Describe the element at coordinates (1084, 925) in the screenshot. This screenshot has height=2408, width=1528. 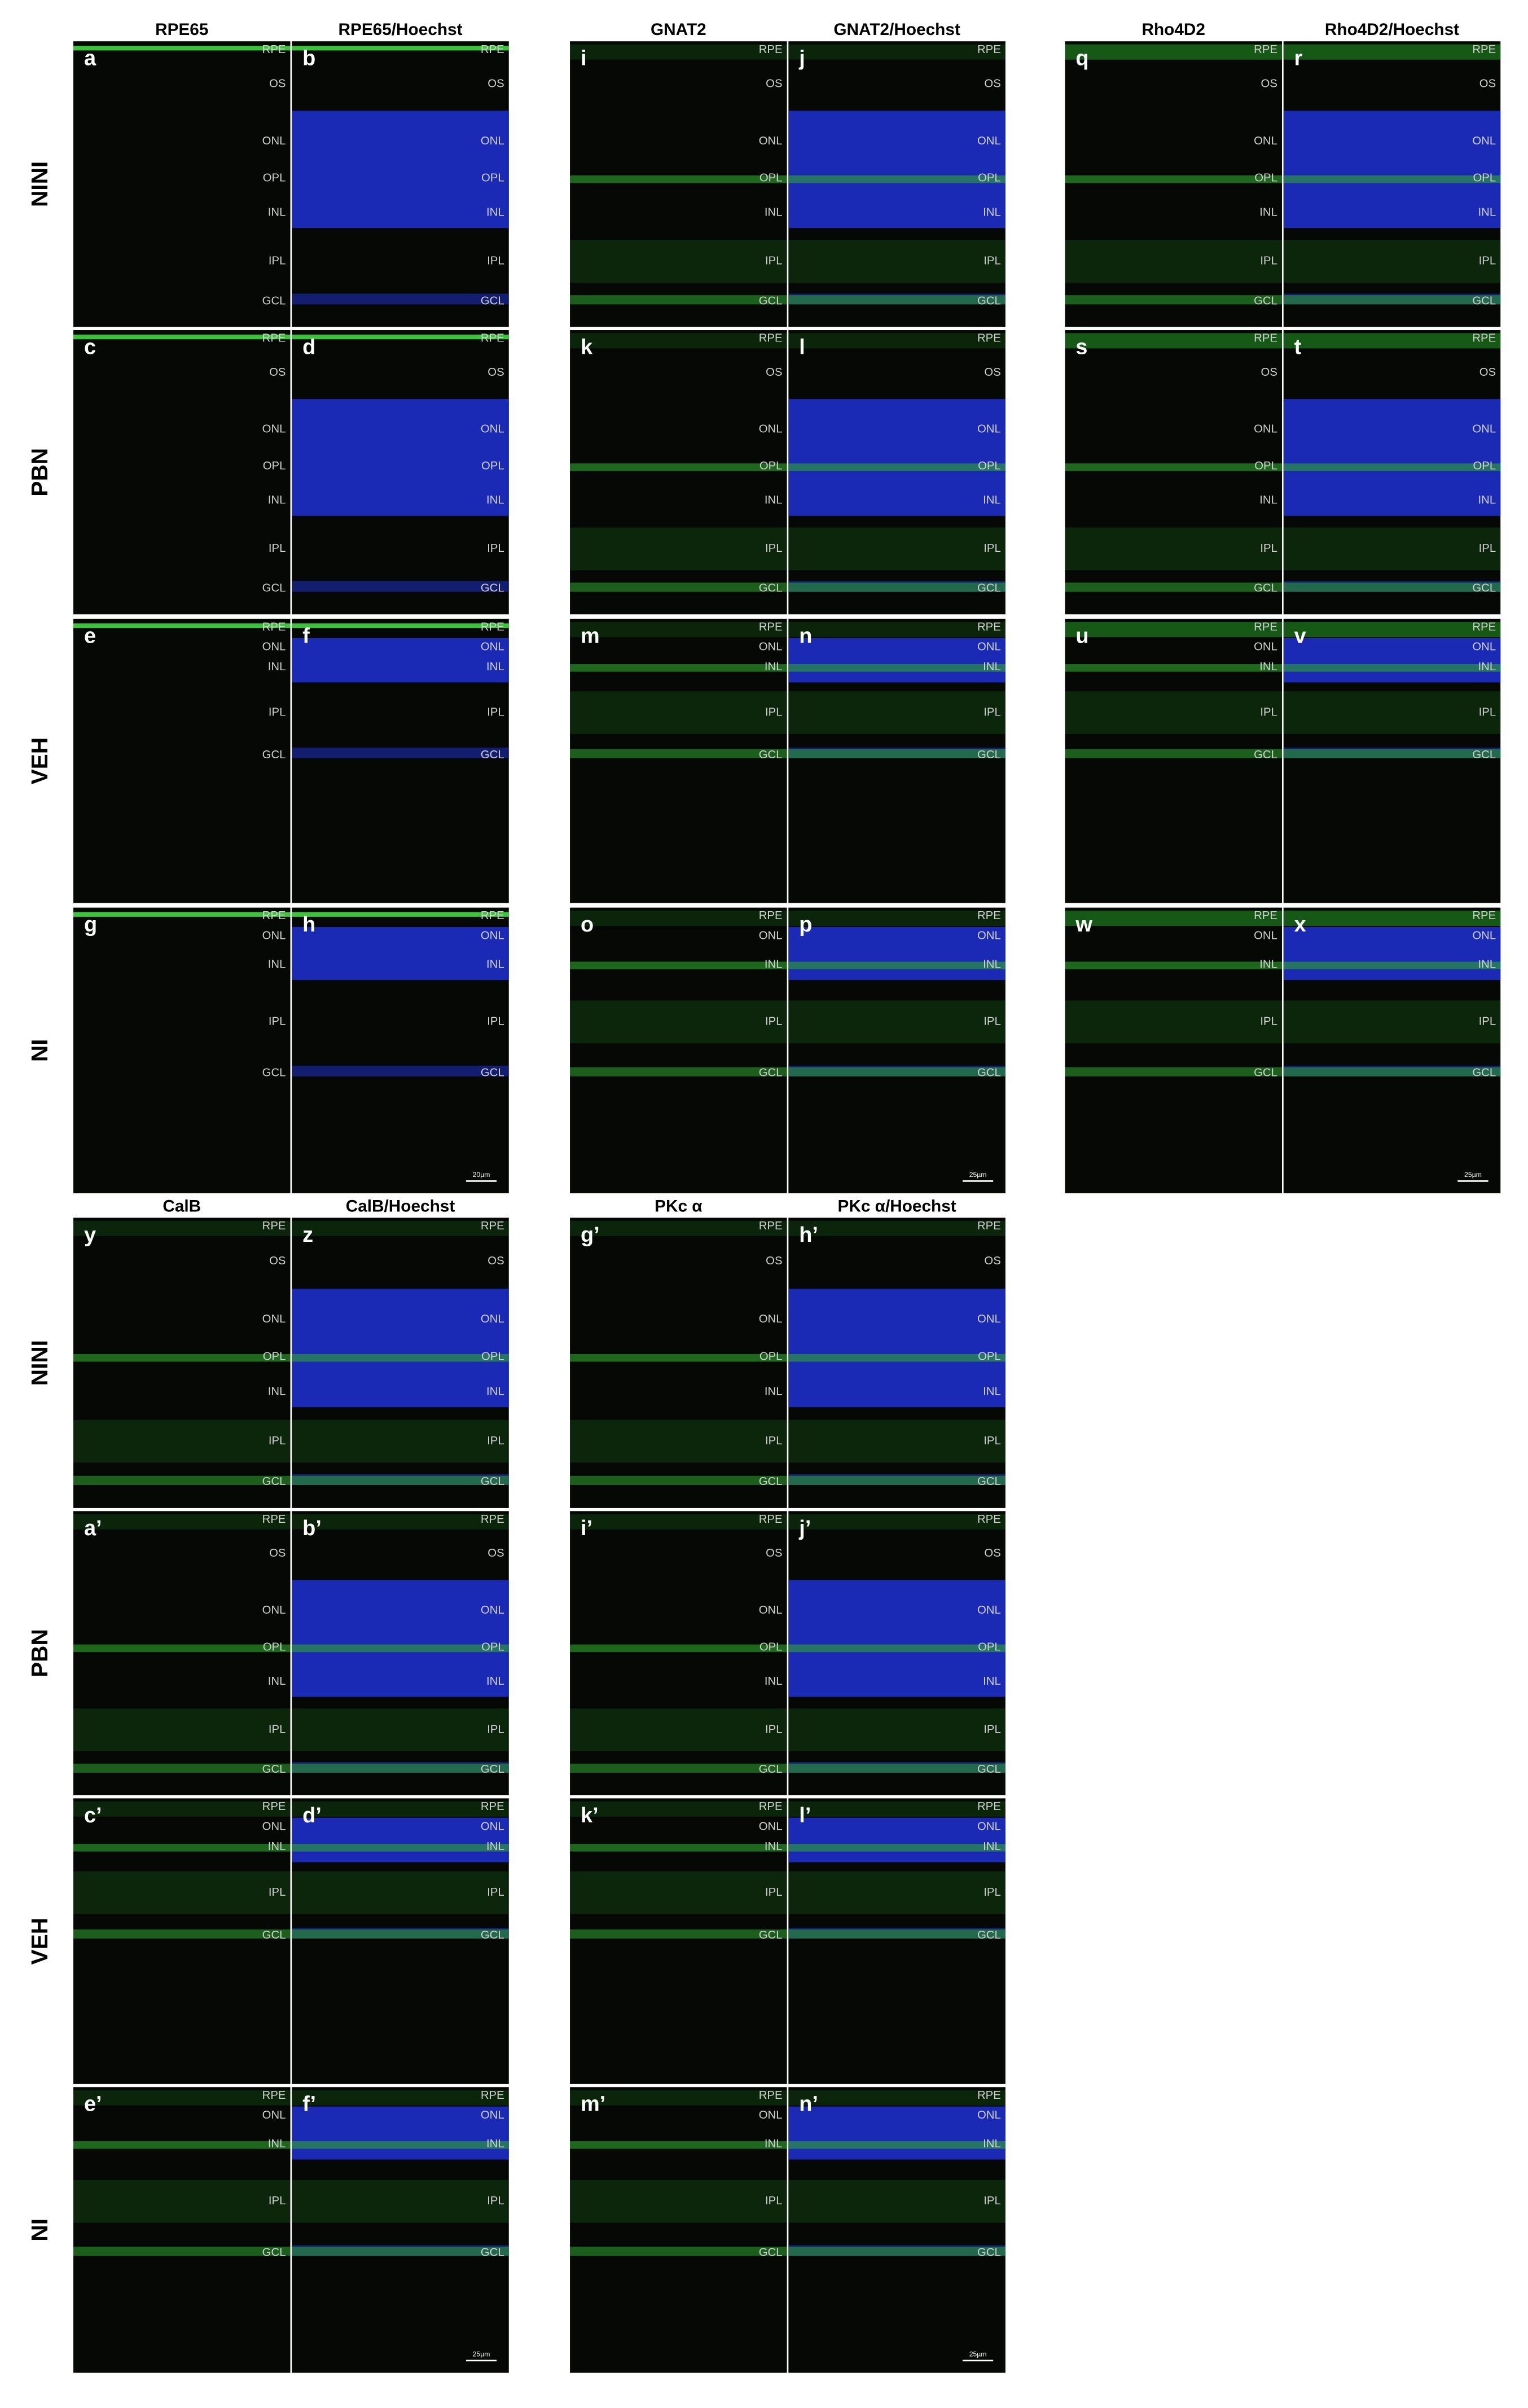
I see `panel-letter: w` at that location.